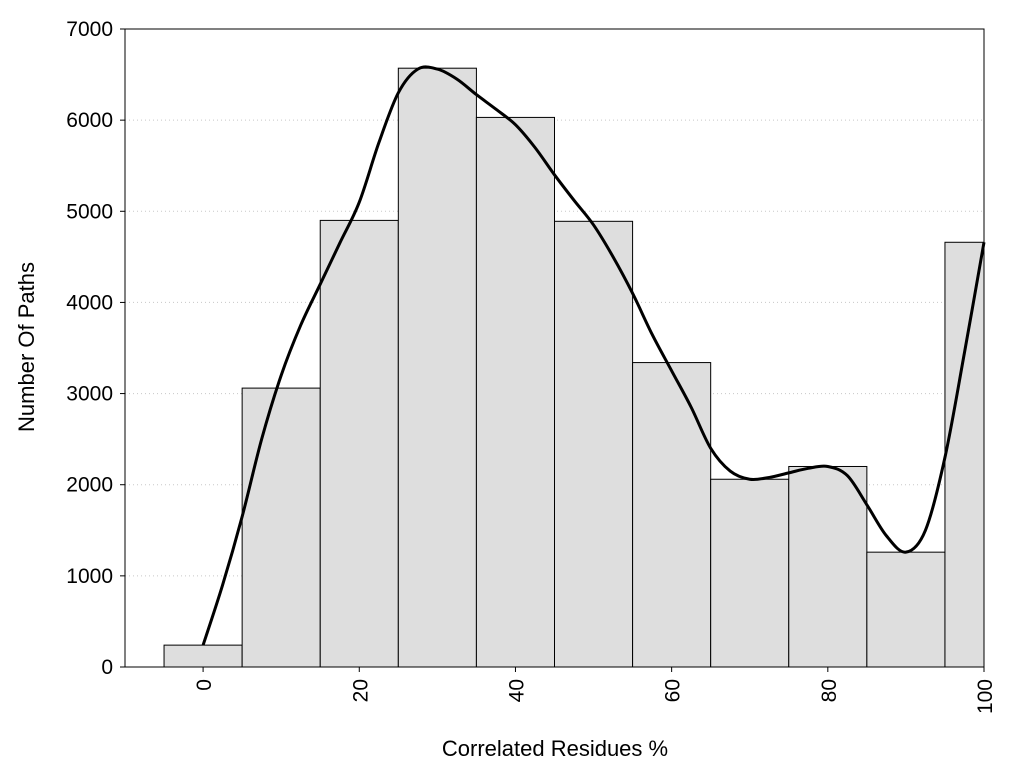 The width and height of the screenshot is (1024, 768). Describe the element at coordinates (89, 29) in the screenshot. I see `y-tick-label-7000: 7000` at that location.